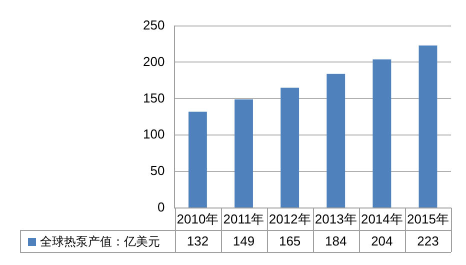 Image resolution: width=466 pixels, height=265 pixels. Describe the element at coordinates (335, 219) in the screenshot. I see `x-tick-label: 2013年` at that location.